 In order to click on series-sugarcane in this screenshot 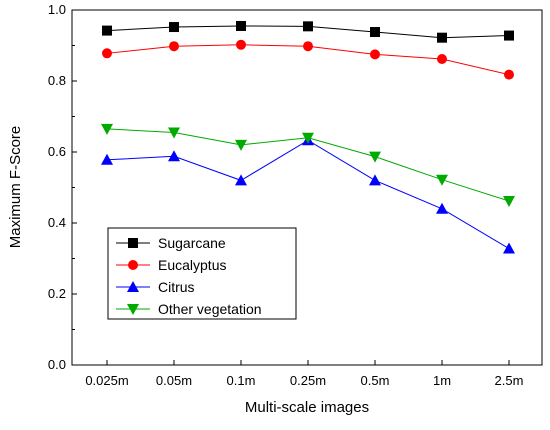, I will do `click(308, 31)`.